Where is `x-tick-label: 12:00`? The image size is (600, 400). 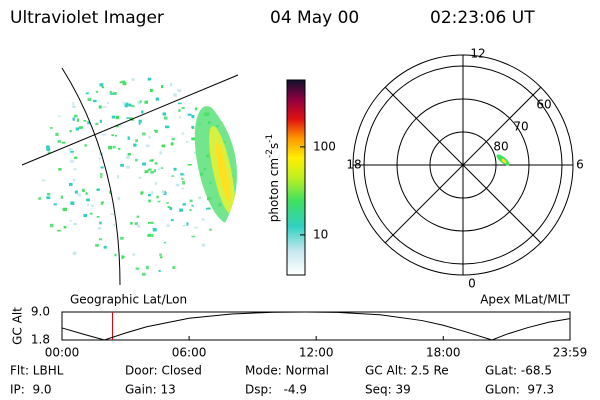 x-tick-label: 12:00 is located at coordinates (316, 353).